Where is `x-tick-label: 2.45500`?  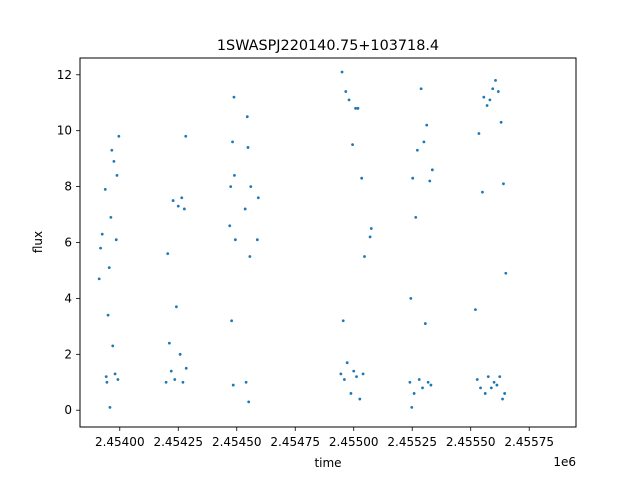
x-tick-label: 2.45500 is located at coordinates (354, 442).